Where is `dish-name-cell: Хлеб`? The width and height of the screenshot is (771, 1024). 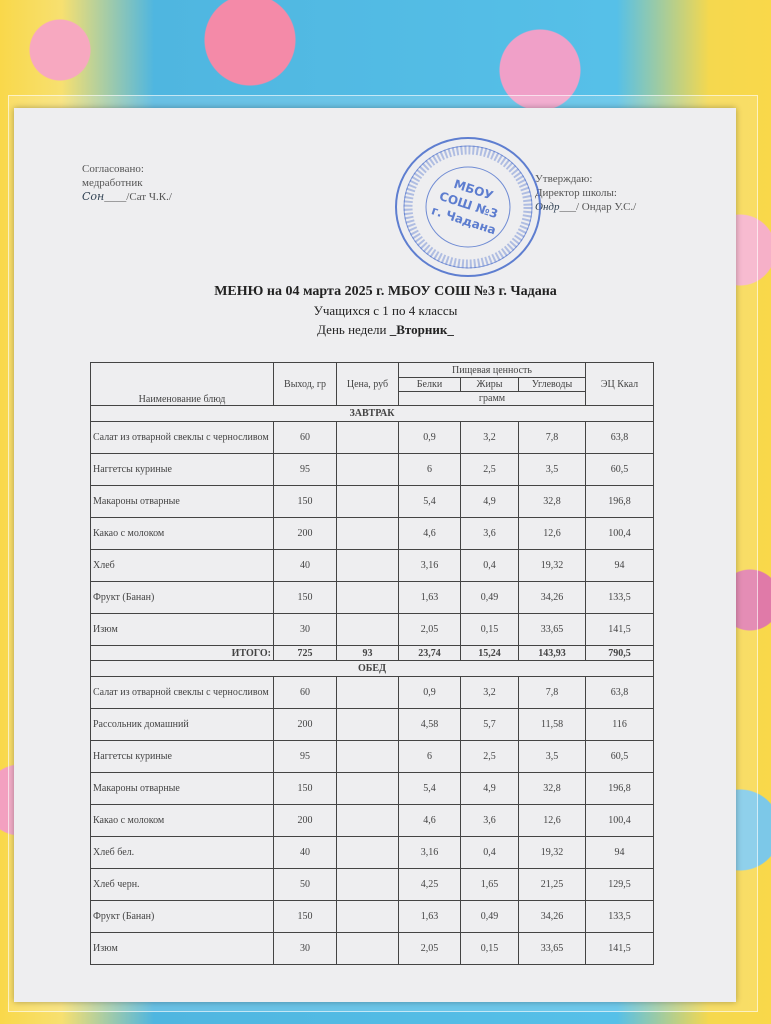 dish-name-cell: Хлеб is located at coordinates (182, 565).